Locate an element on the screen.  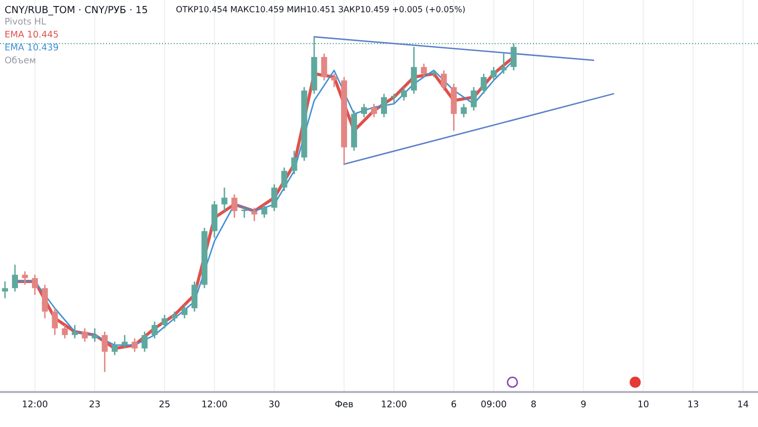
x-tick-label: 30 is located at coordinates (274, 404).